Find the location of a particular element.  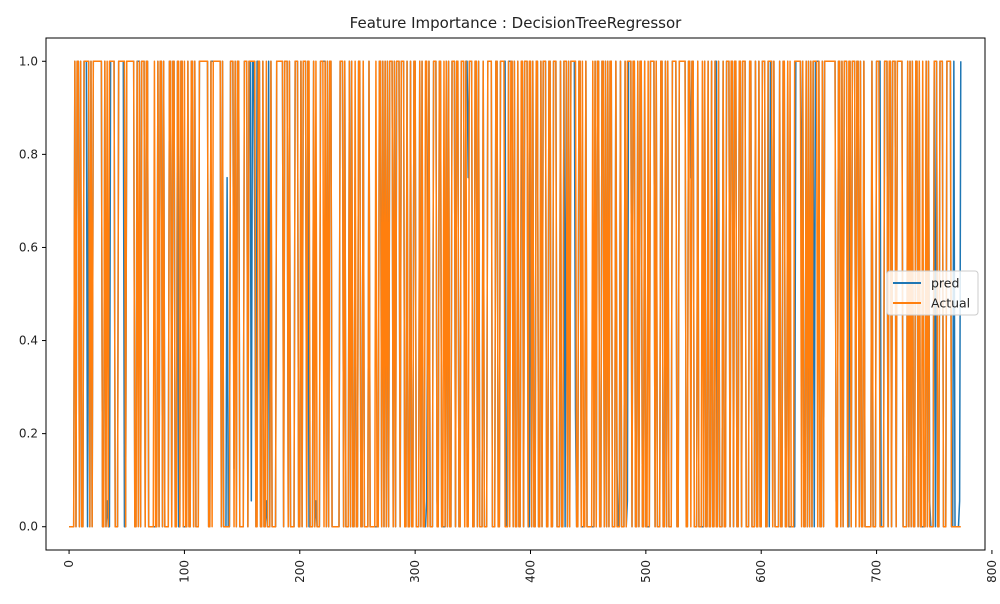

y-axis: 0.0 0.2 0.4 0.6 0.8 1.0 is located at coordinates (32, 294).